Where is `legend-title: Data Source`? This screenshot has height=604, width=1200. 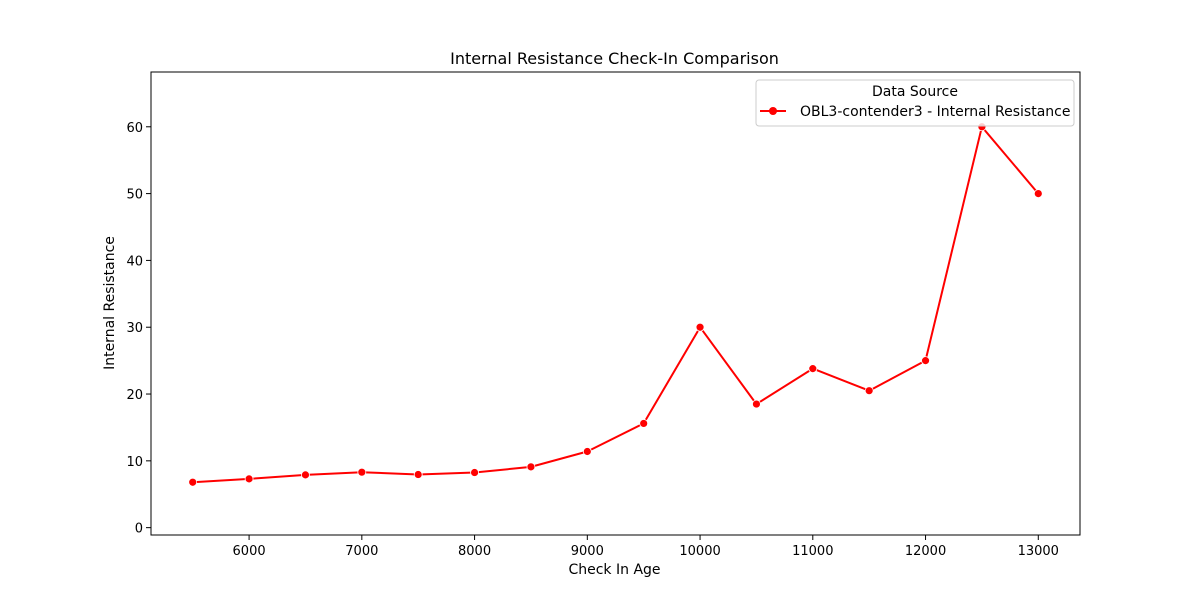 legend-title: Data Source is located at coordinates (915, 92).